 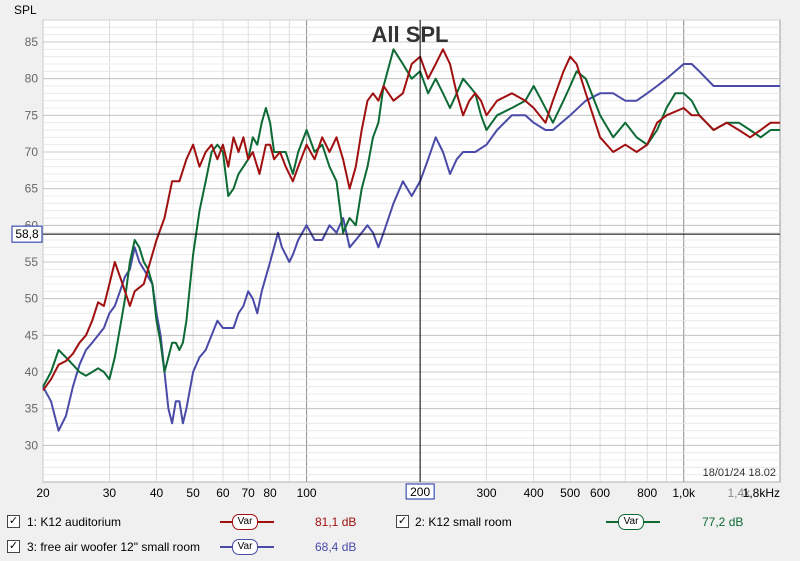 What do you see at coordinates (32, 152) in the screenshot?
I see `y-tick-label: 70` at bounding box center [32, 152].